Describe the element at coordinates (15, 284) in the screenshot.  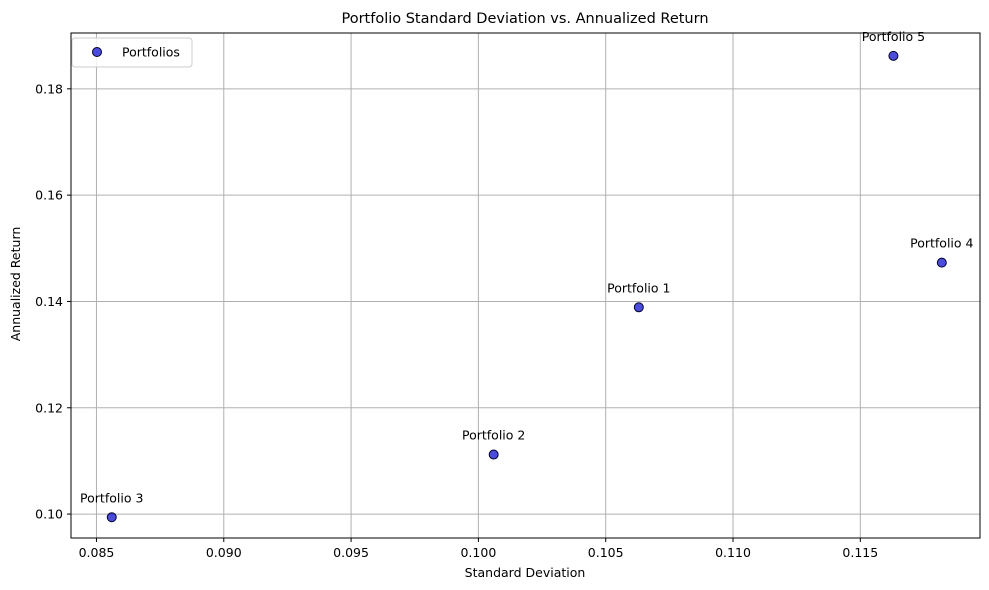
I see `y-axis-label: Annualized Return` at that location.